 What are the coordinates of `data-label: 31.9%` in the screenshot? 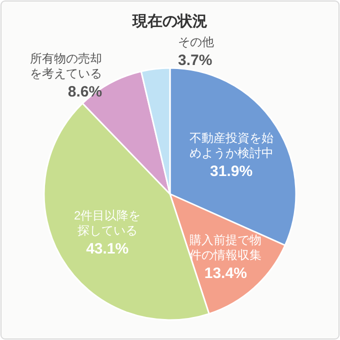 It's located at (231, 171).